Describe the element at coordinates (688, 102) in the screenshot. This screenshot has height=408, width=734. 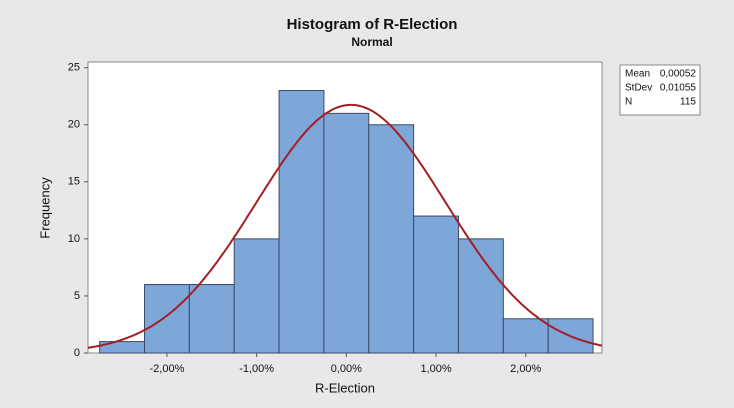
I see `stat-value: 115` at that location.